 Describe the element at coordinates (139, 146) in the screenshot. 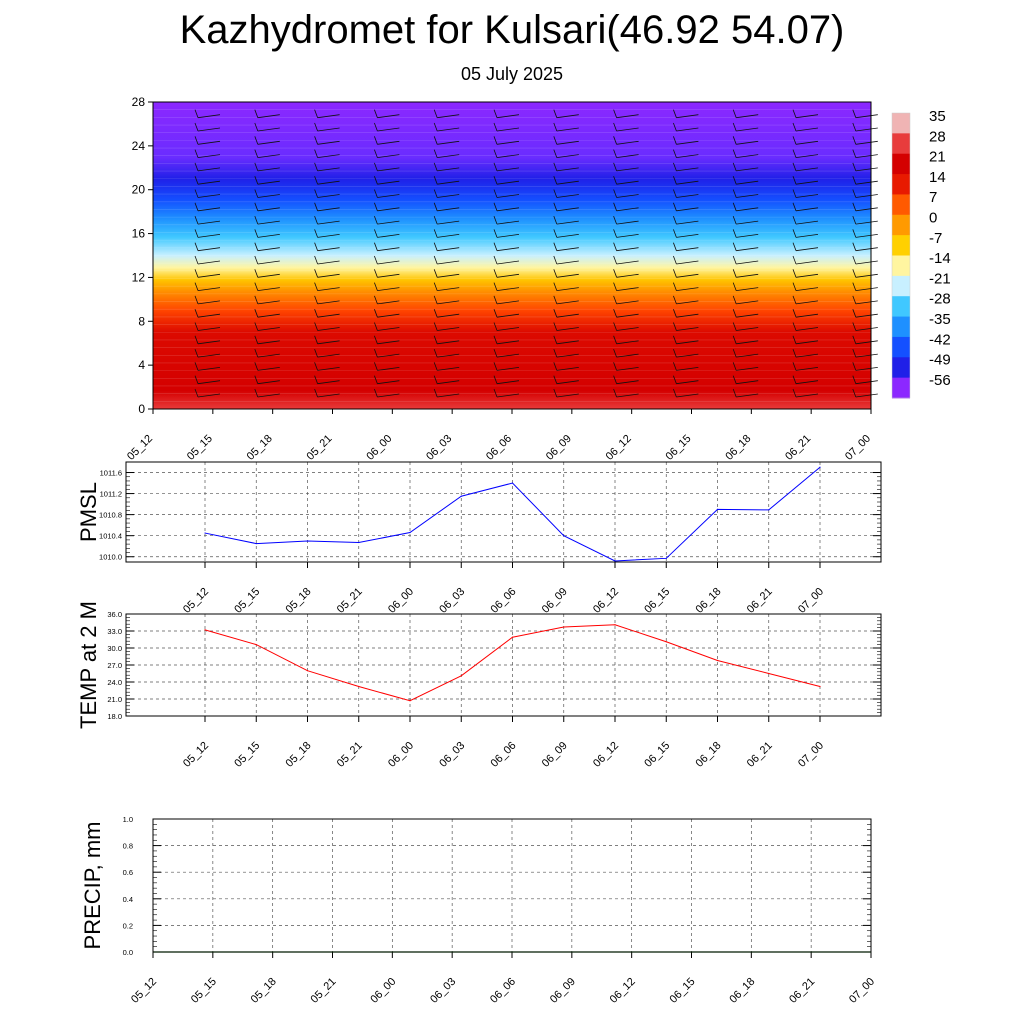

I see `y-tick-label: 24` at that location.